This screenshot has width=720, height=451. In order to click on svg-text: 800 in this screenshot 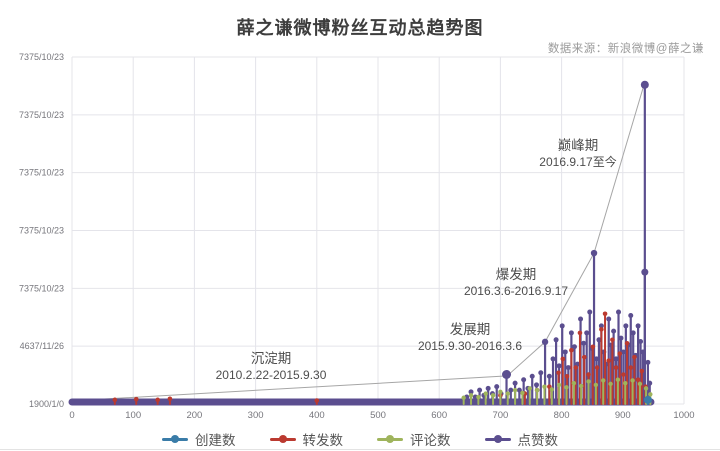, I will do `click(562, 415)`.